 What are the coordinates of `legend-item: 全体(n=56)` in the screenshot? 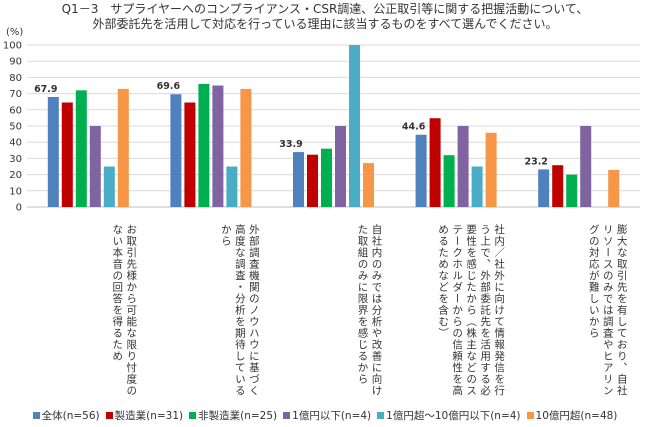 It's located at (66, 415).